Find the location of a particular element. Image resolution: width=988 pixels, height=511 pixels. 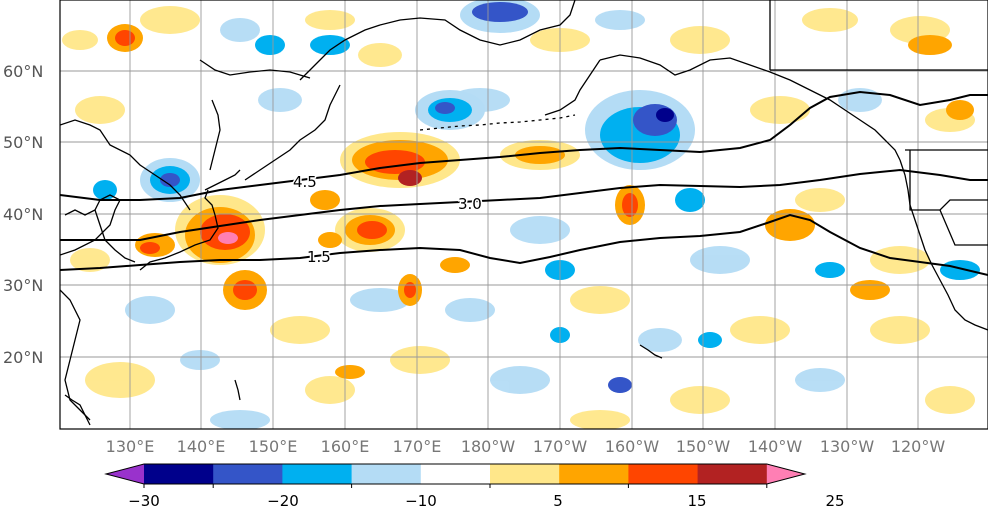

contour-label-3-0: 3.0 is located at coordinates (470, 204).